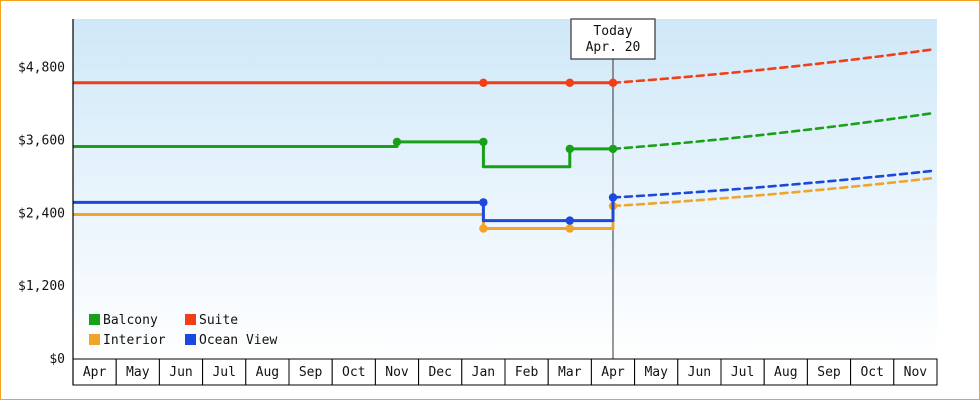 This screenshot has height=400, width=980. I want to click on legend-label: Balcony, so click(130, 320).